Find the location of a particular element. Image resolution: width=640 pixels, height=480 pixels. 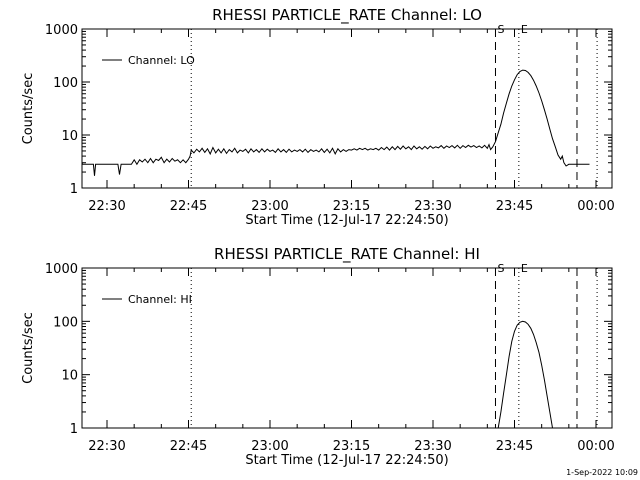

chart-0-marker-label-e: E is located at coordinates (524, 29).